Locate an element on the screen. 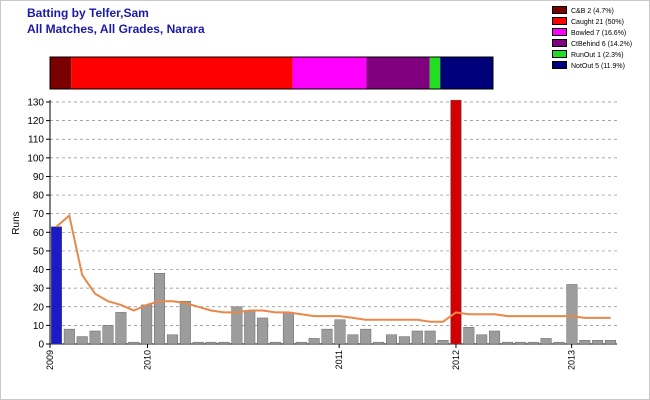  legend-item: CtBehind 6 (14.2%) is located at coordinates (600, 44).